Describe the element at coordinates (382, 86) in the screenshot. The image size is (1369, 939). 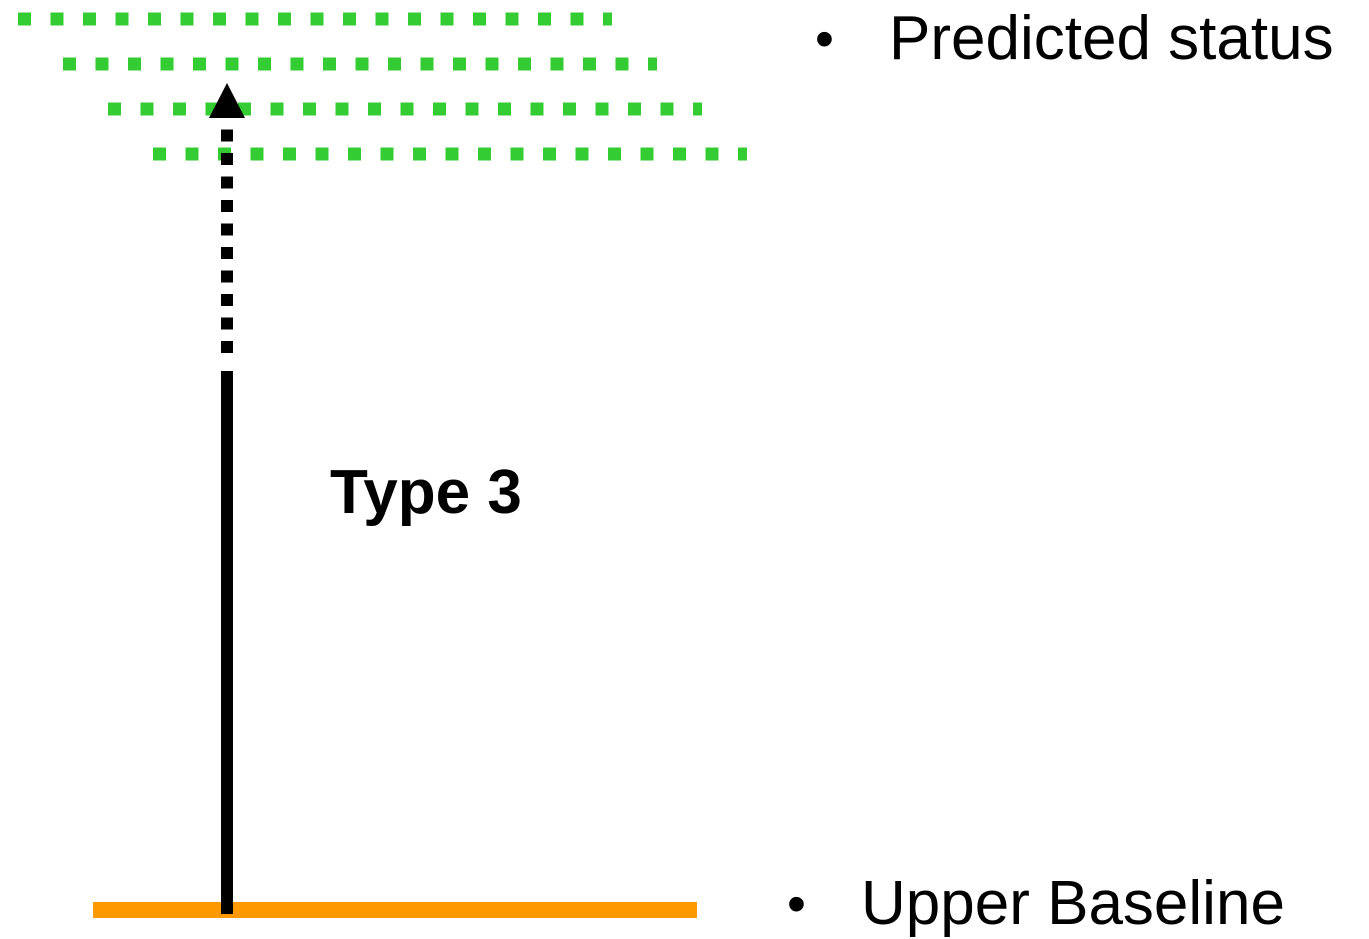
I see `predicted-status-lines` at that location.